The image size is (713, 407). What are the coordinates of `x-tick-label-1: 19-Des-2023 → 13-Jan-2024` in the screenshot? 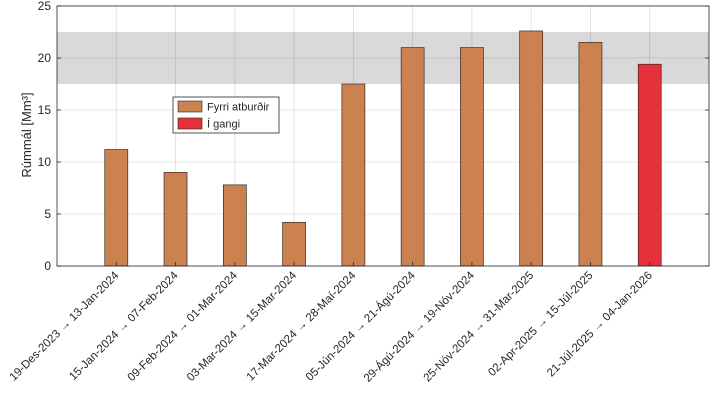 It's located at (65, 326).